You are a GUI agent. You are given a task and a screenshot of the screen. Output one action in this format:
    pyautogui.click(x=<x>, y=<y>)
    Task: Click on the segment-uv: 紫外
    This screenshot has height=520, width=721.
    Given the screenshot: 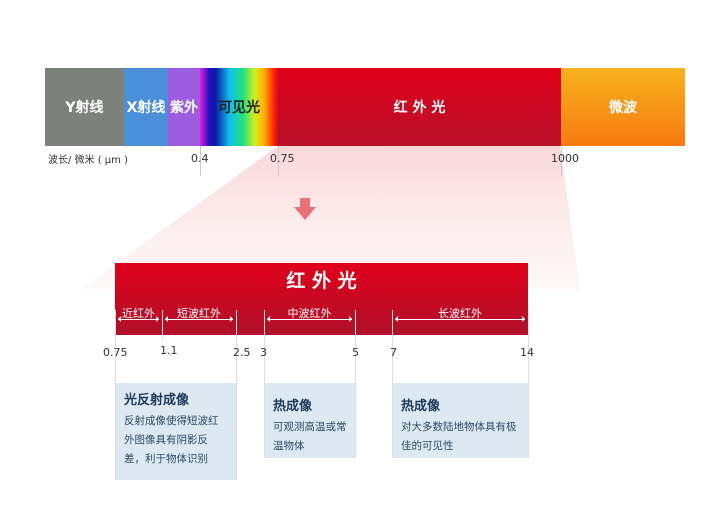 What is the action you would take?
    pyautogui.click(x=184, y=107)
    